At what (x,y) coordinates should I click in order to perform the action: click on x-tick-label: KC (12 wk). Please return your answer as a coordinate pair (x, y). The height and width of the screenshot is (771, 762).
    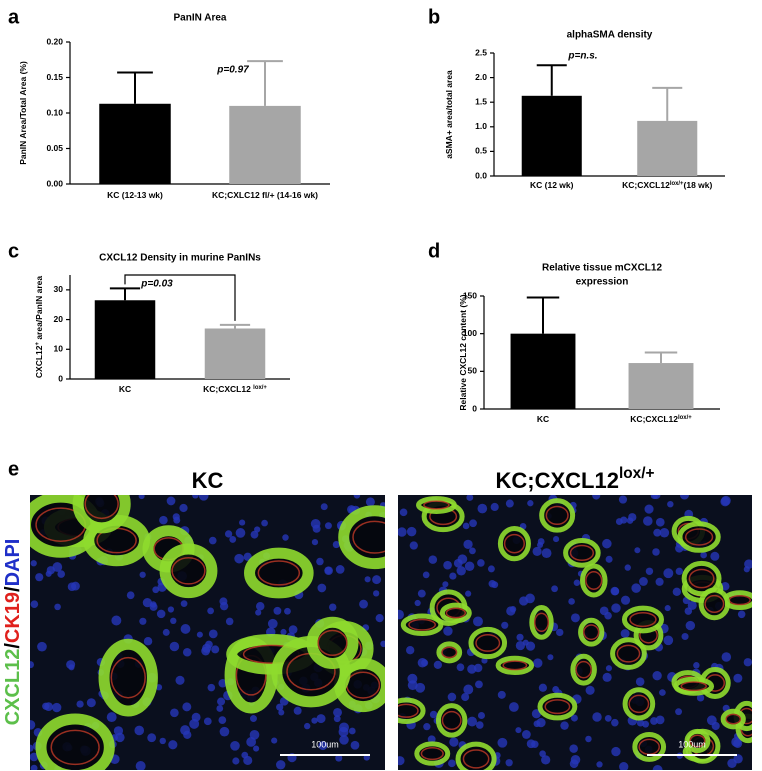
    Looking at the image, I should click on (552, 185).